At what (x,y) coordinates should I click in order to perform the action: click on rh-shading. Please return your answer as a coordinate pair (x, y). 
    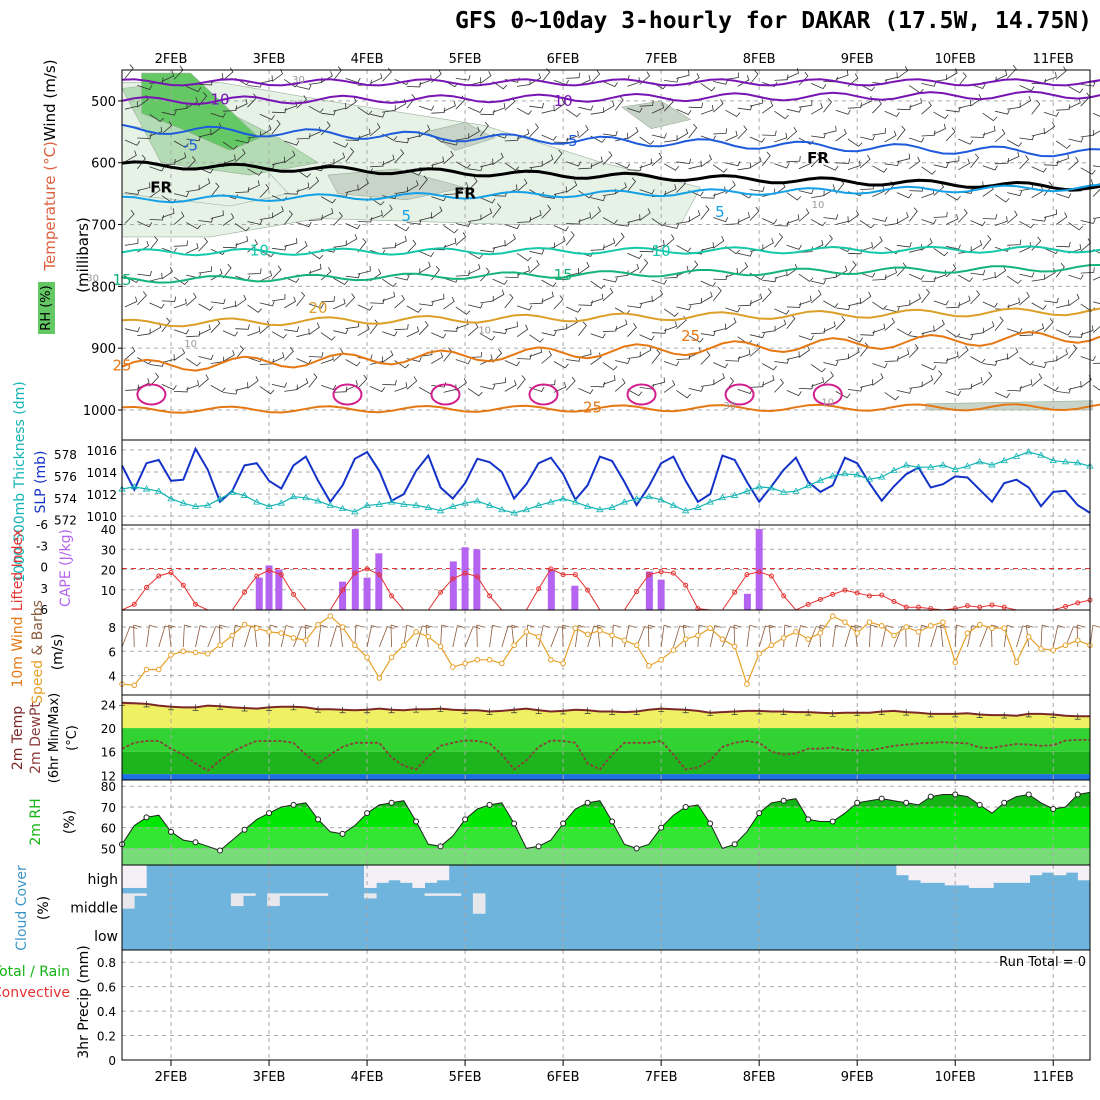
    Looking at the image, I should click on (396, 184).